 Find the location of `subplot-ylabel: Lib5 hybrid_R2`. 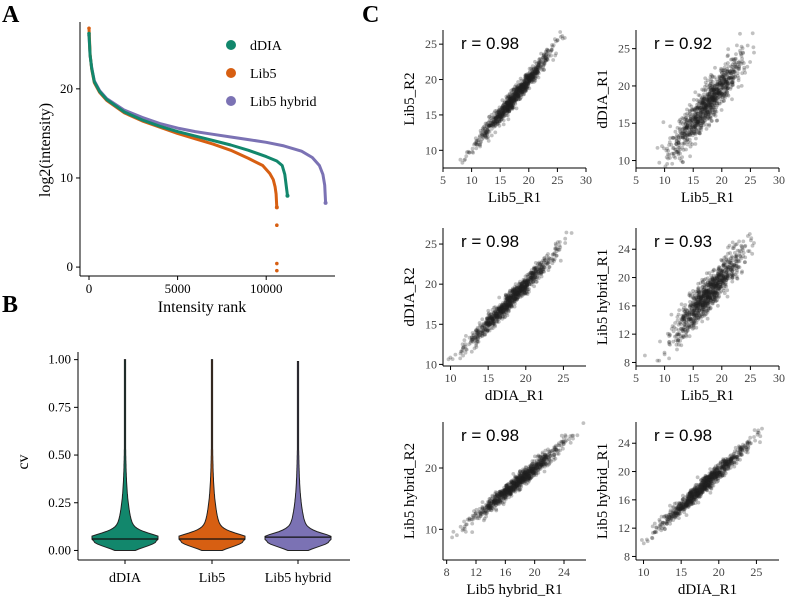

subplot-ylabel: Lib5 hybrid_R2 is located at coordinates (410, 491).